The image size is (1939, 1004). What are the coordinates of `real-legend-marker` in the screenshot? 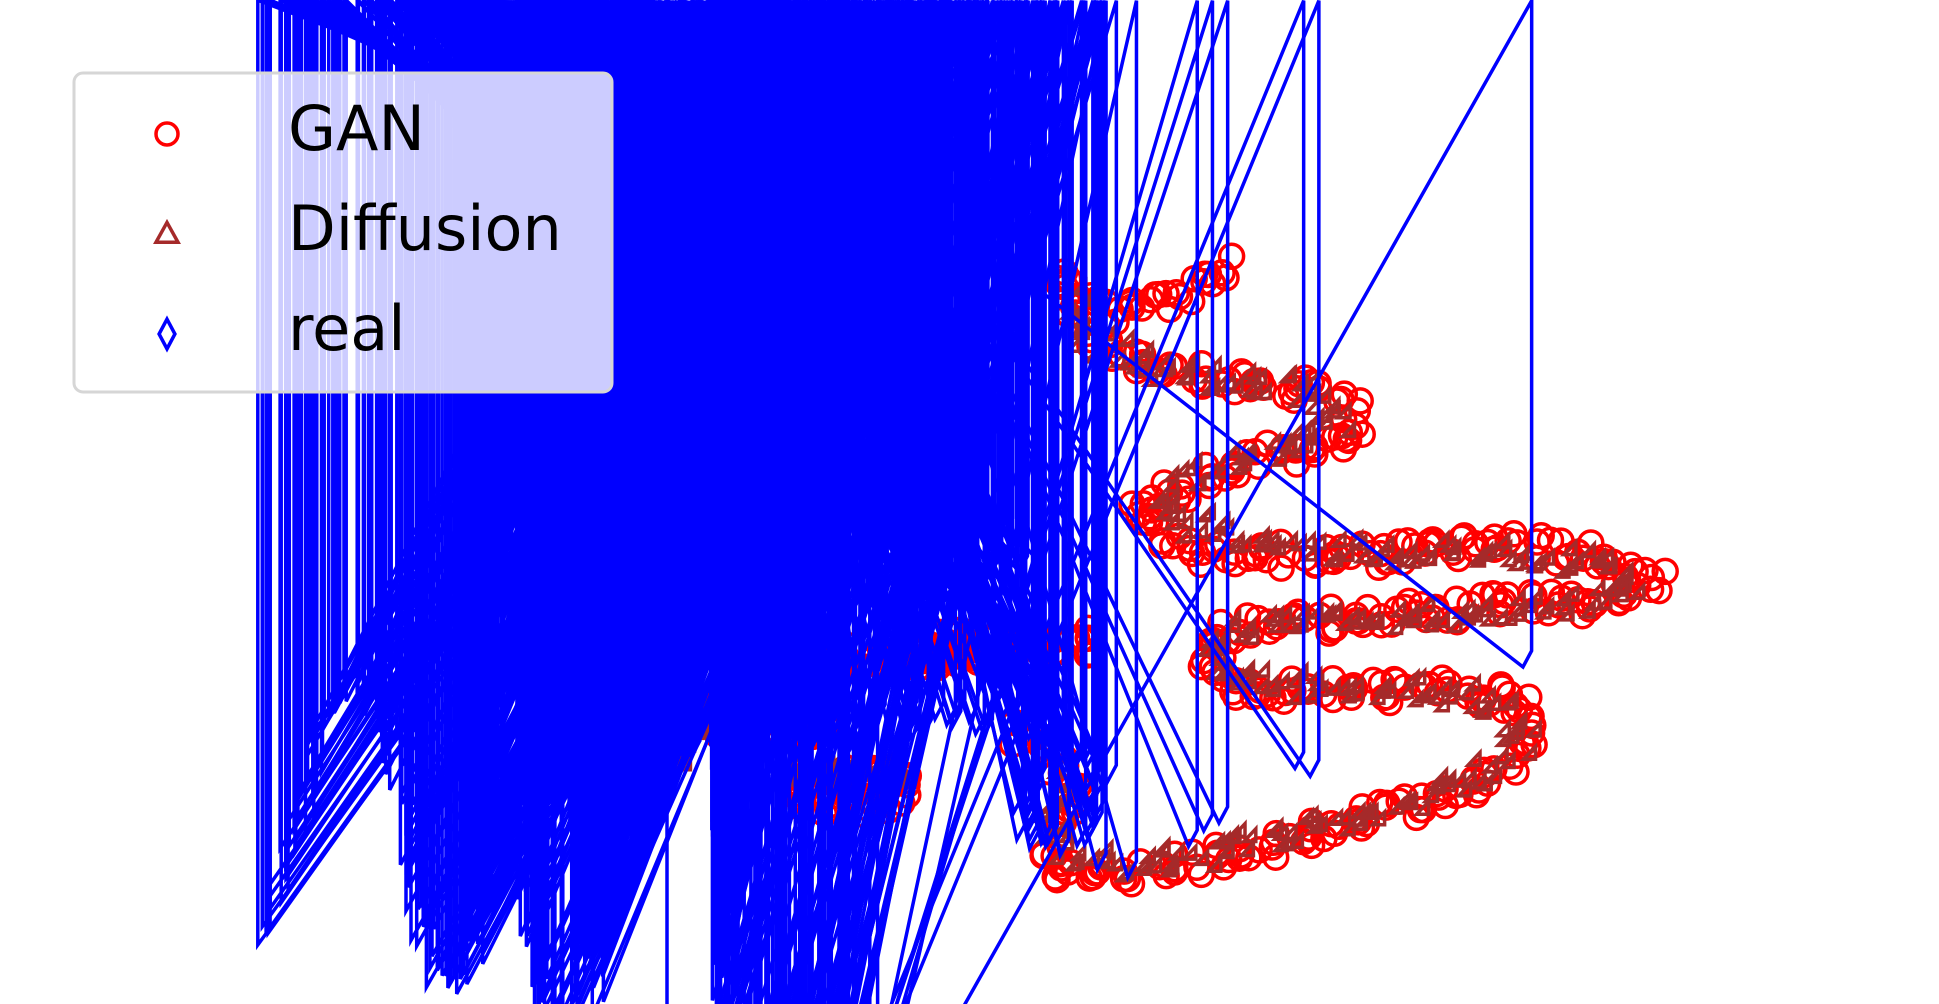 It's located at (167, 334).